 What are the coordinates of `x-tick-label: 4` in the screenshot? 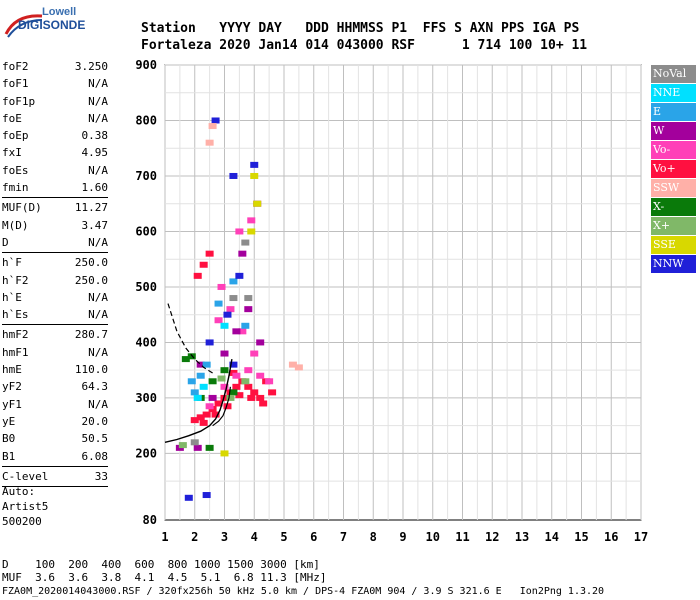 It's located at (254, 537).